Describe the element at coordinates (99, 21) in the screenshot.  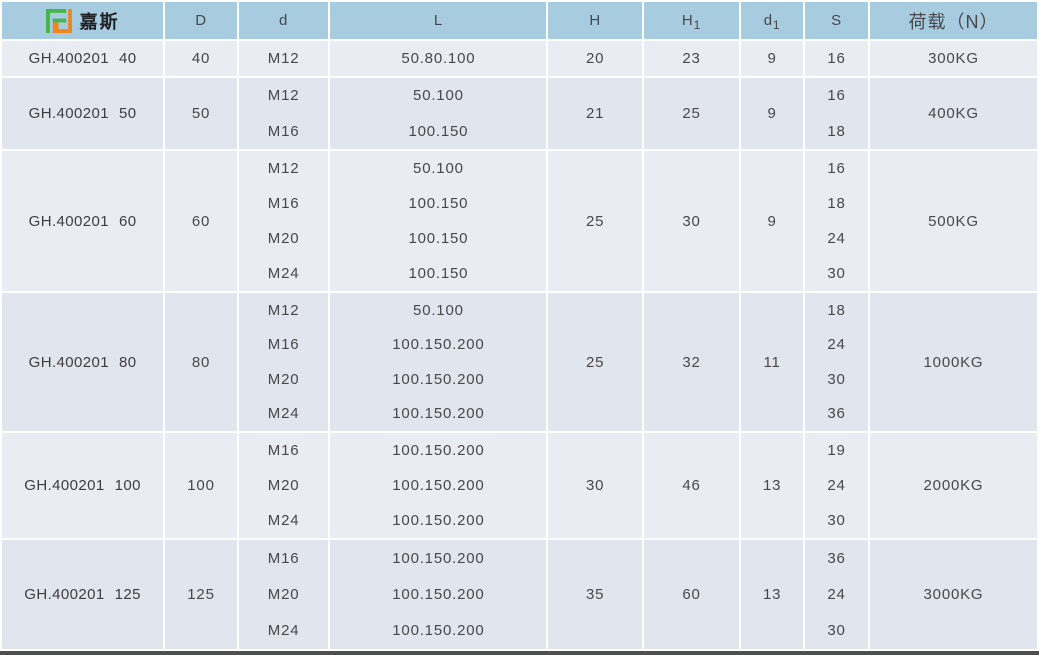
I see `brand-name: 嘉斯` at that location.